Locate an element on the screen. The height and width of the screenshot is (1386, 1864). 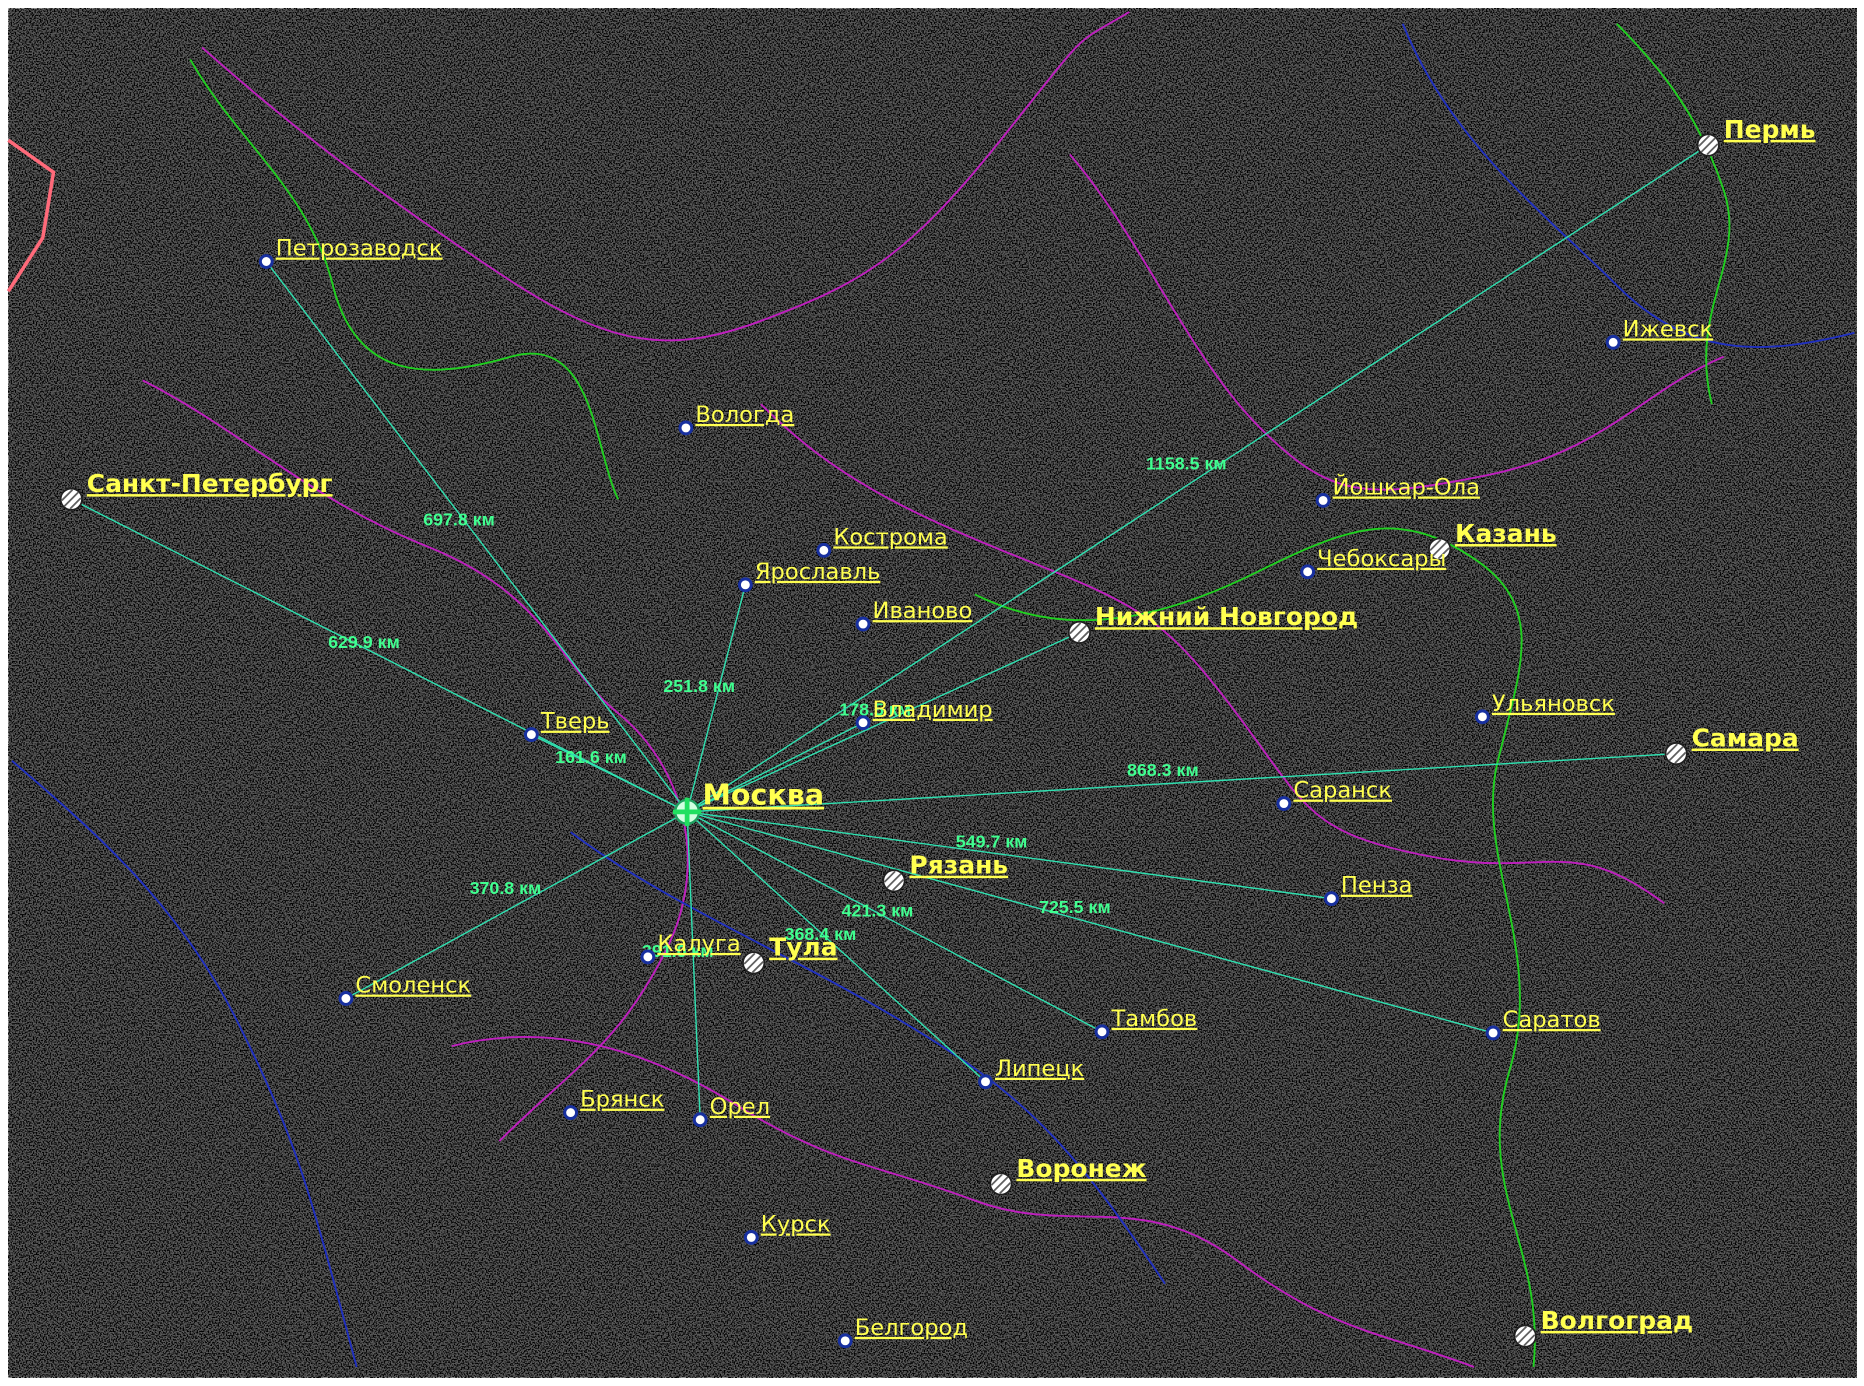
city-label: Петрозаводск is located at coordinates (359, 249).